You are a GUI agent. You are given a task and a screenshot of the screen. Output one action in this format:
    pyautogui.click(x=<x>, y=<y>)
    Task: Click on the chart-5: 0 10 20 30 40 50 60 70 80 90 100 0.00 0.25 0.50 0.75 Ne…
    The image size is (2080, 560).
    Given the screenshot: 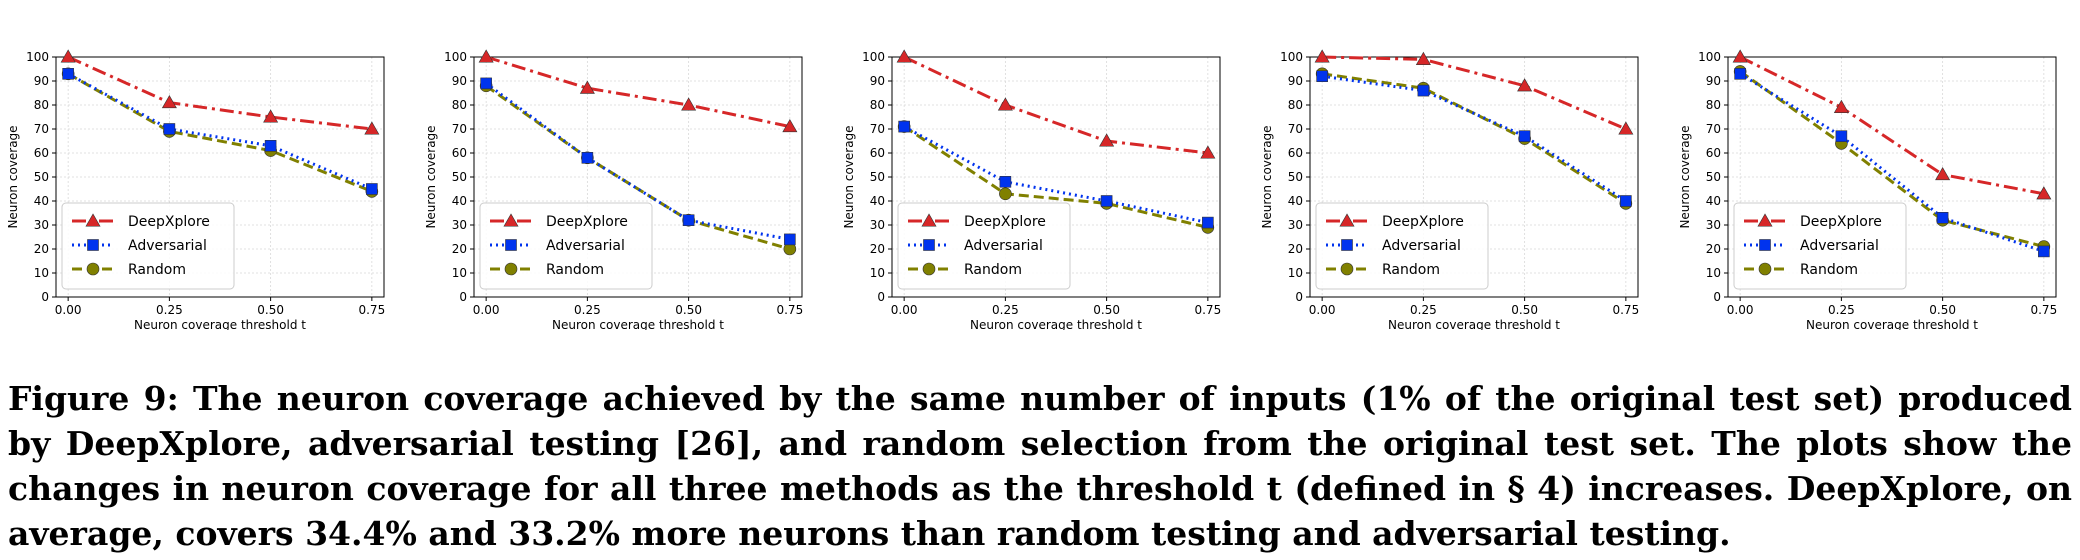 What is the action you would take?
    pyautogui.click(x=1867, y=189)
    